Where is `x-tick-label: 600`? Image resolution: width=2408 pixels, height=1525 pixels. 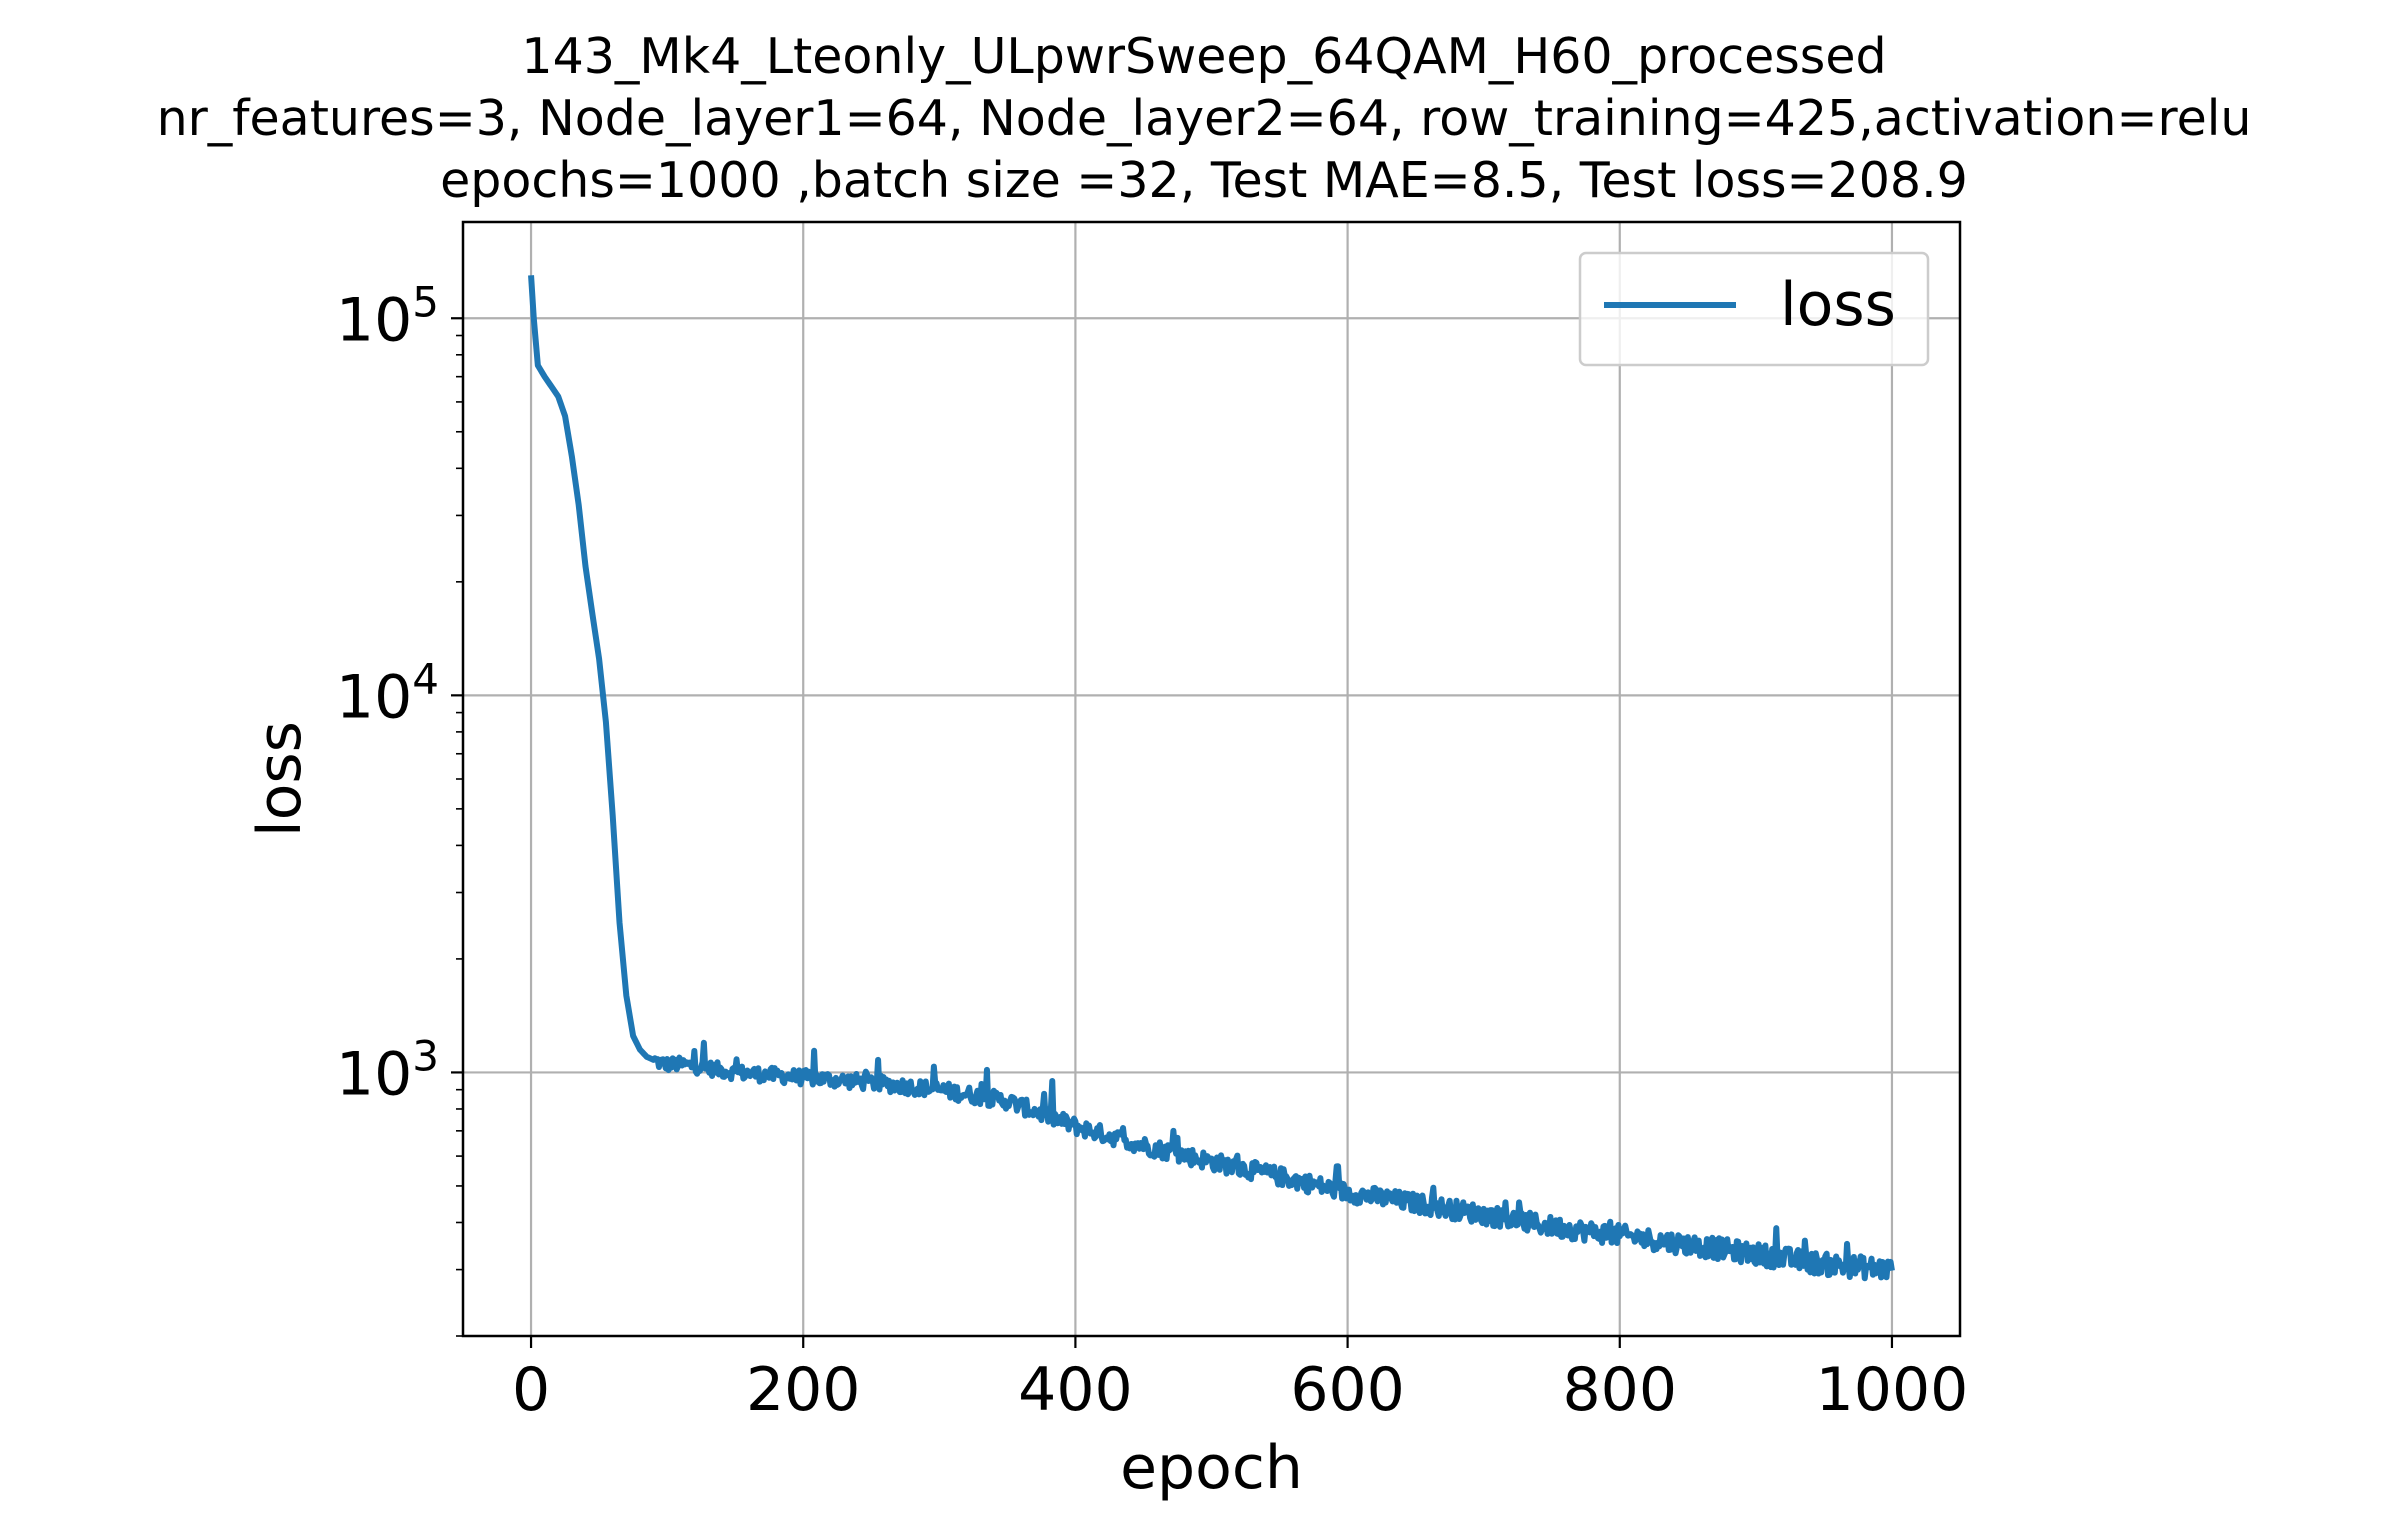 x-tick-label: 600 is located at coordinates (1347, 1390).